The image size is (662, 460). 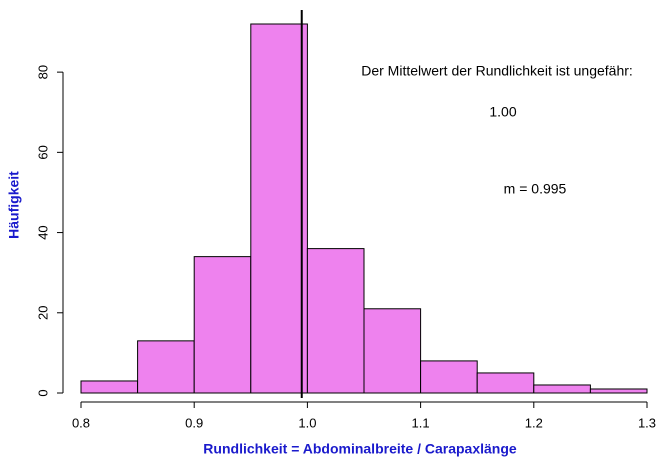 I want to click on y-tick-label: 0, so click(x=42, y=392).